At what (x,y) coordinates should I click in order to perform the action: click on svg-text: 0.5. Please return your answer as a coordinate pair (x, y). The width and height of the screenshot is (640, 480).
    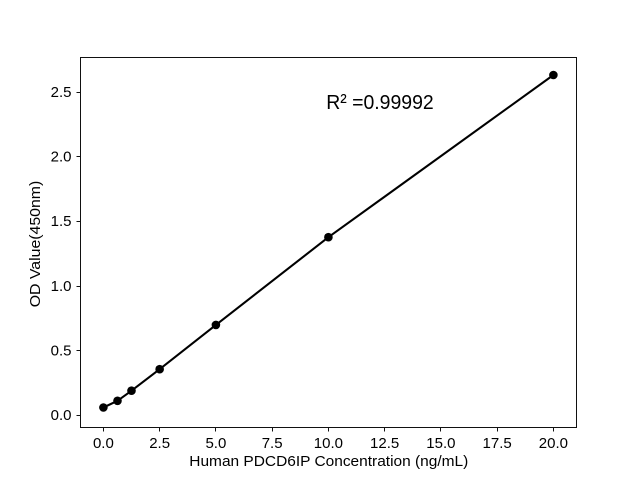
    Looking at the image, I should click on (61, 351).